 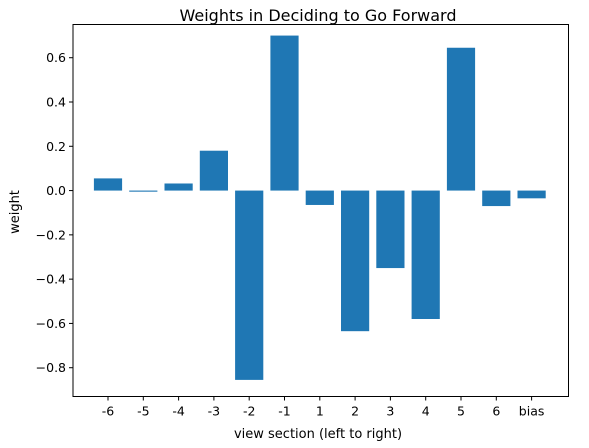 I want to click on x-tick-label: 4, so click(x=426, y=411).